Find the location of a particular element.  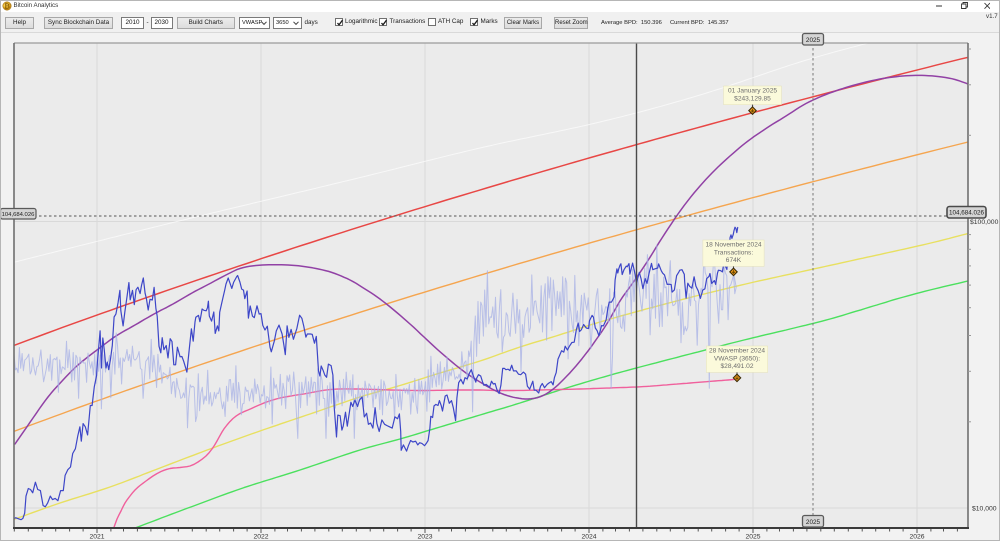

svg-text: 2024 is located at coordinates (588, 537).